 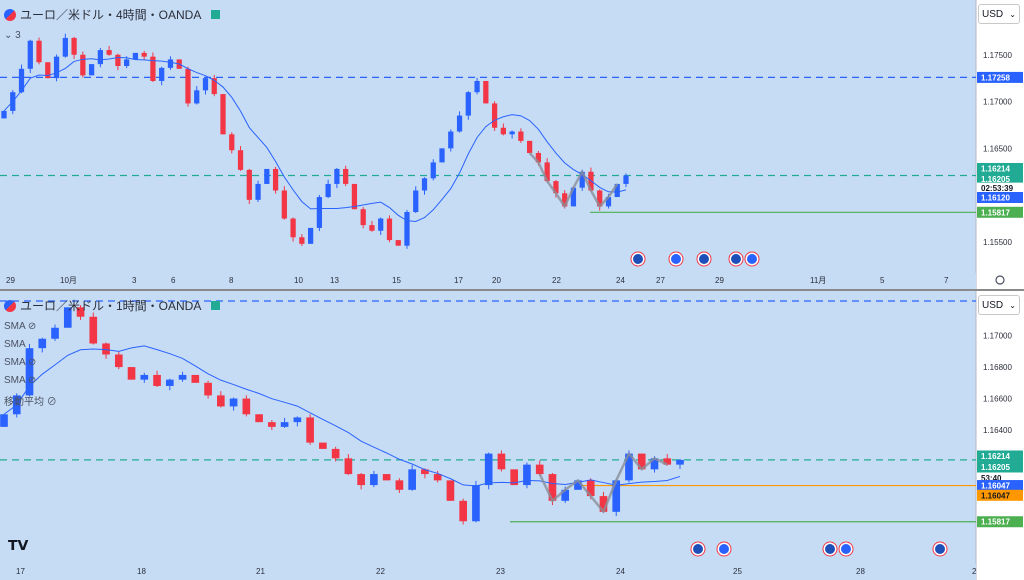 I want to click on symbol-header: ユーロ／米ドル・4時間・OANDA, so click(x=112, y=14).